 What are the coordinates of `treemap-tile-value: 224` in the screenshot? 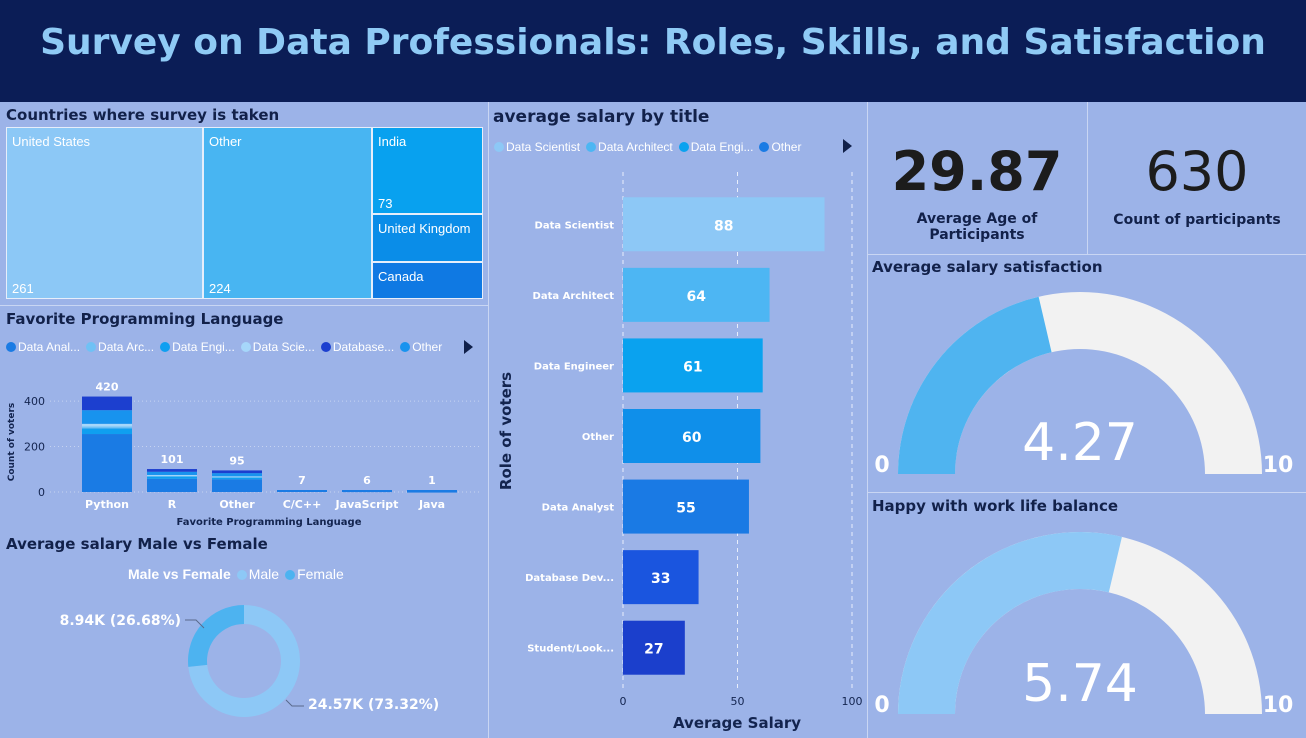 It's located at (220, 288).